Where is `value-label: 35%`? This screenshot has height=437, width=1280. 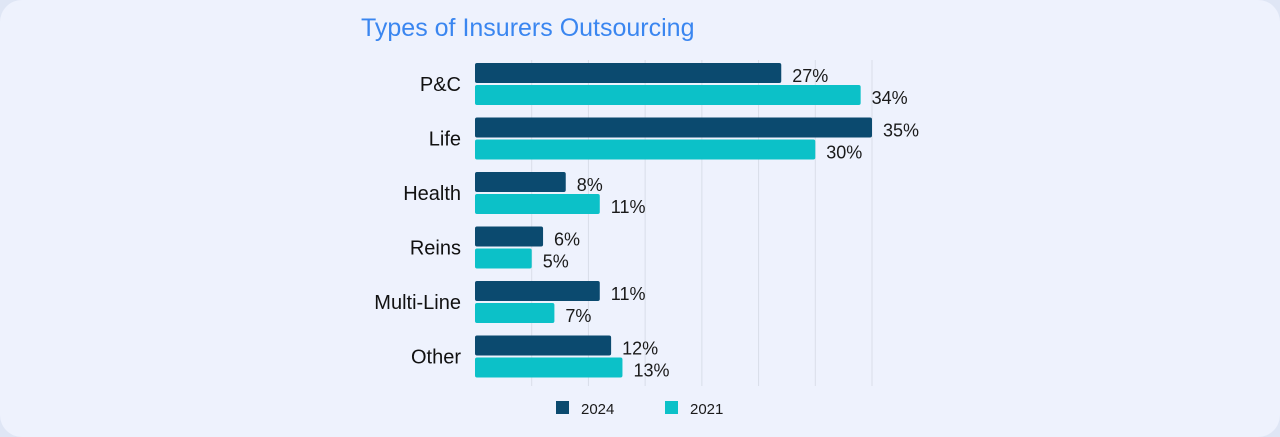
value-label: 35% is located at coordinates (901, 131).